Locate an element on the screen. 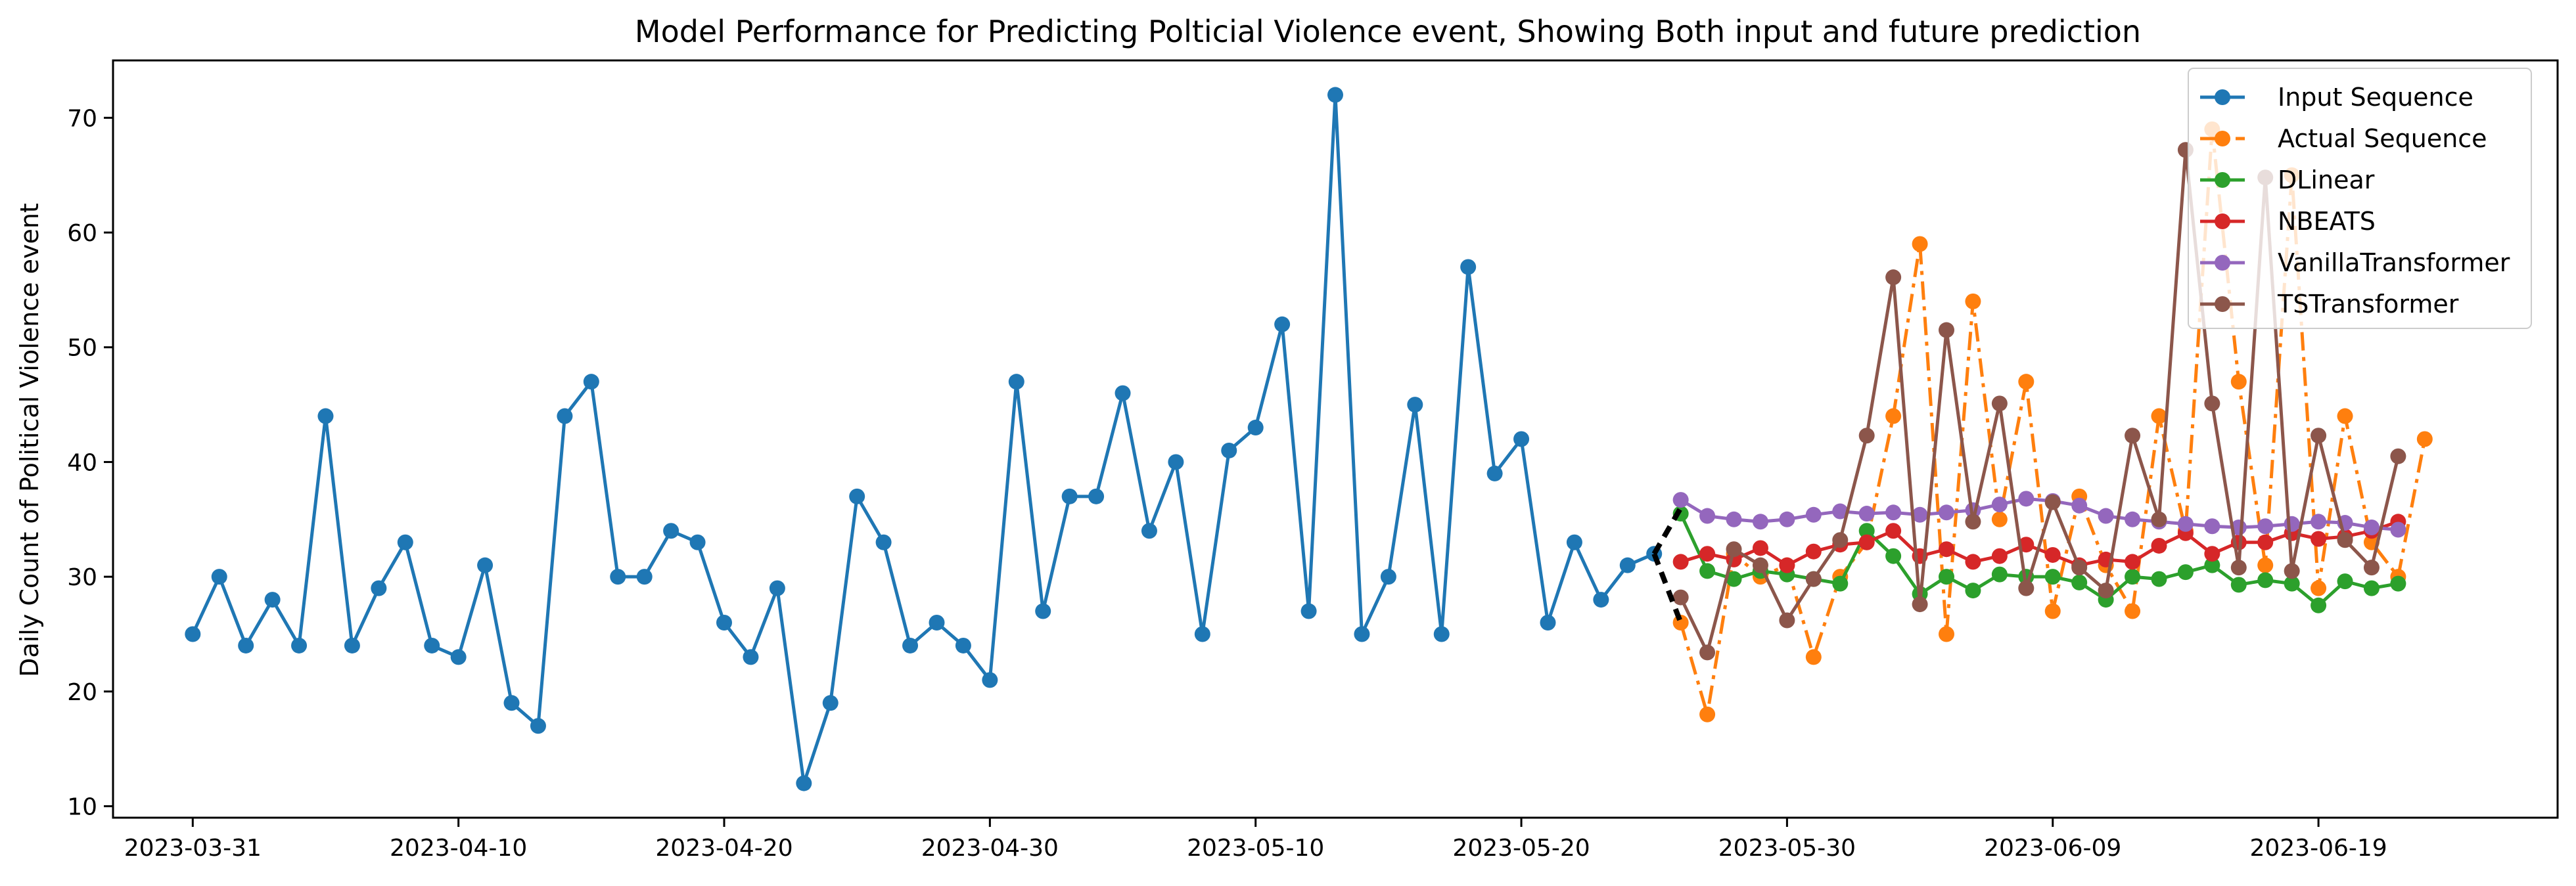  x-tick-label: 2023-05-30 is located at coordinates (1787, 849).